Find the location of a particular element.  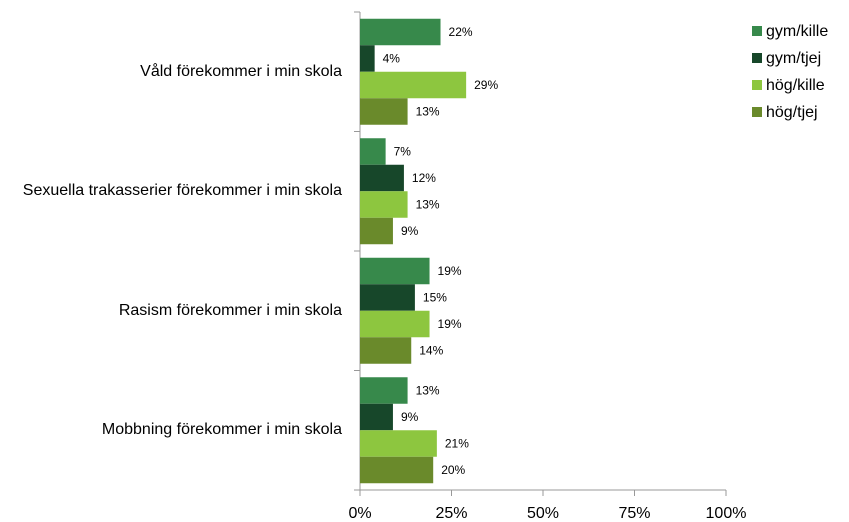

value-label: 22% is located at coordinates (461, 32).